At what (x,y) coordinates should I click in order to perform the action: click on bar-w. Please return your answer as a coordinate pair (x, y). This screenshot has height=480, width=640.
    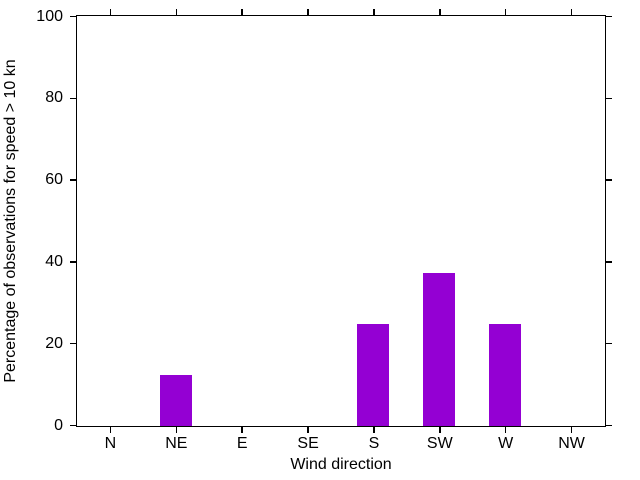
    Looking at the image, I should click on (505, 374).